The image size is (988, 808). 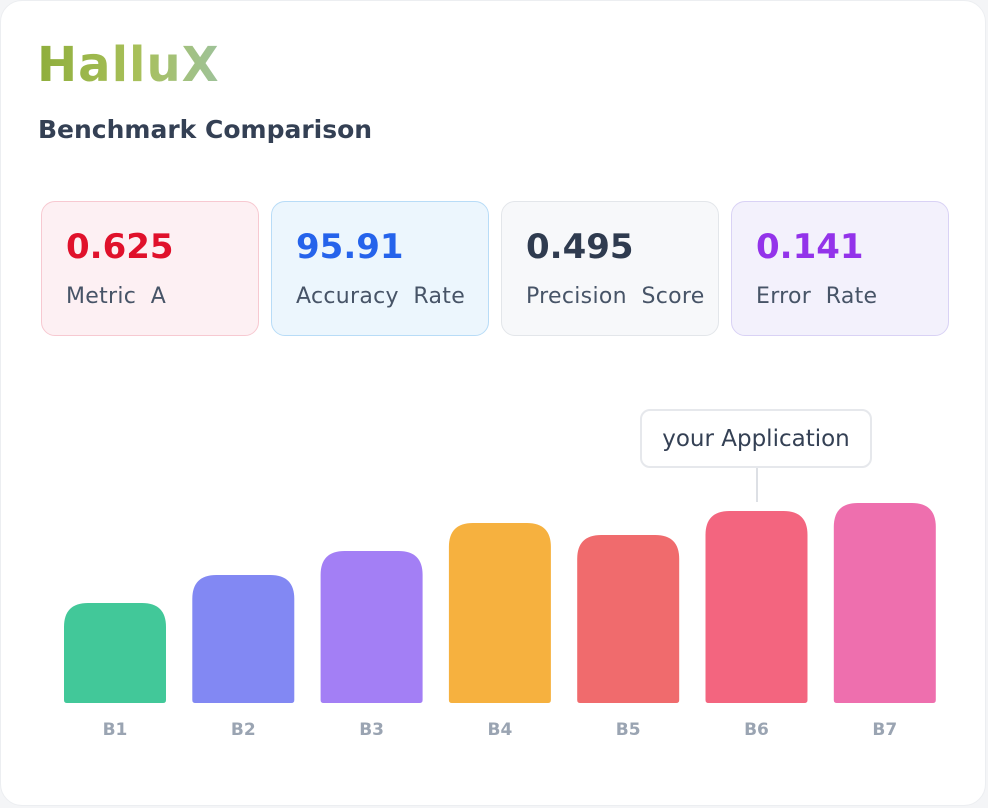 What do you see at coordinates (205, 129) in the screenshot?
I see `page-subtitle: Benchmark Comparison` at bounding box center [205, 129].